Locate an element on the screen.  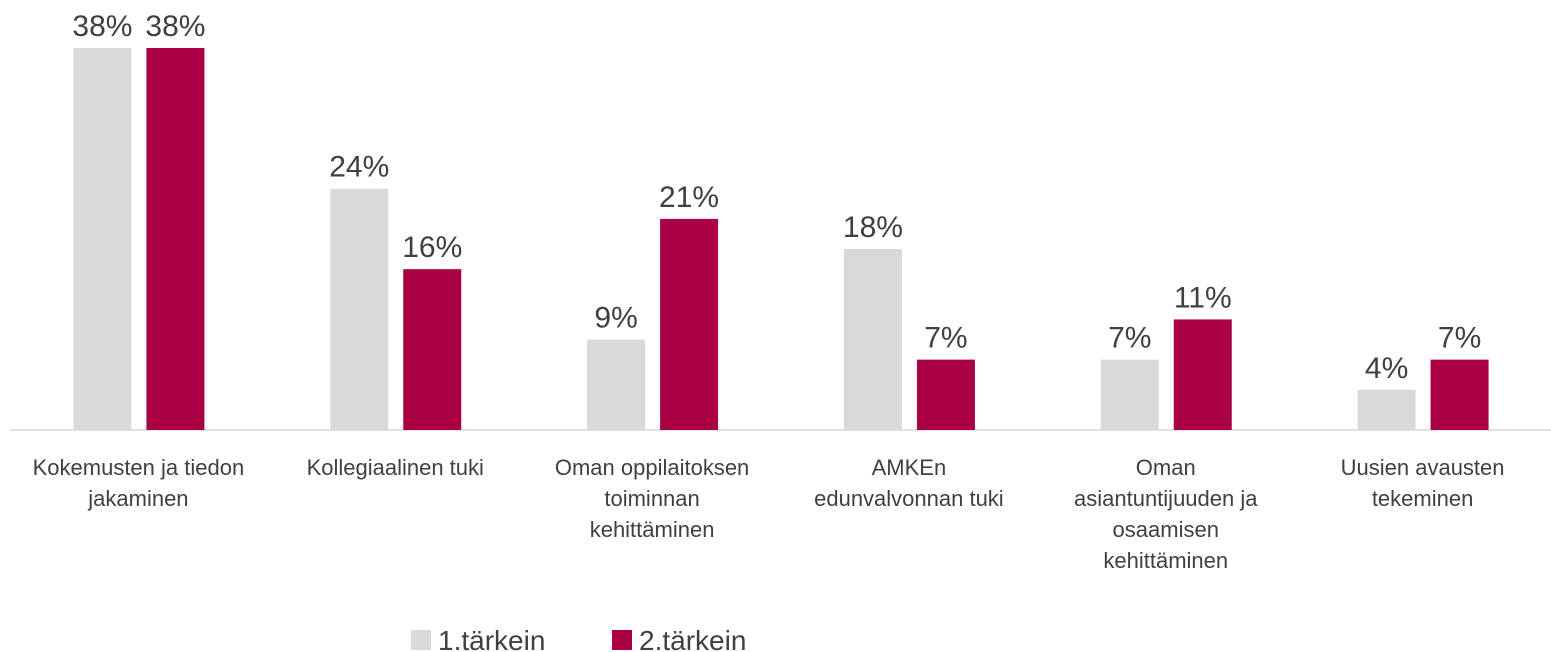
x-tick-label: Uusien avausten tekeminen is located at coordinates (1422, 483).